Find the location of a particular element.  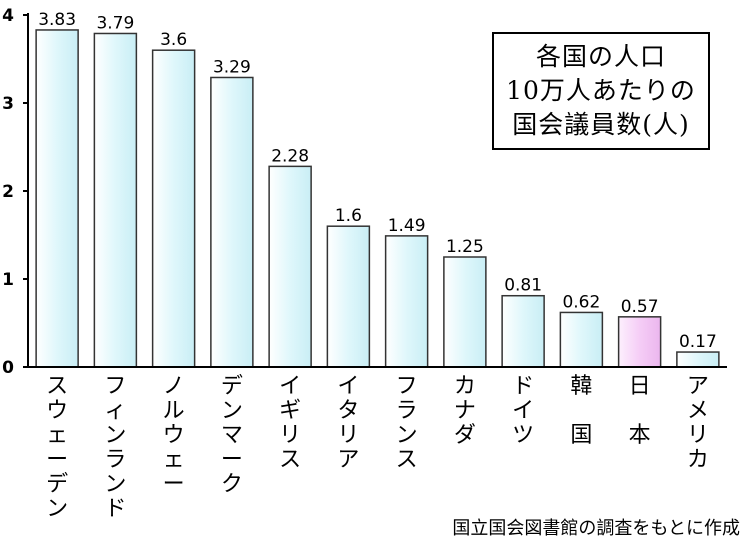

category-label: 韓 国 is located at coordinates (581, 411).